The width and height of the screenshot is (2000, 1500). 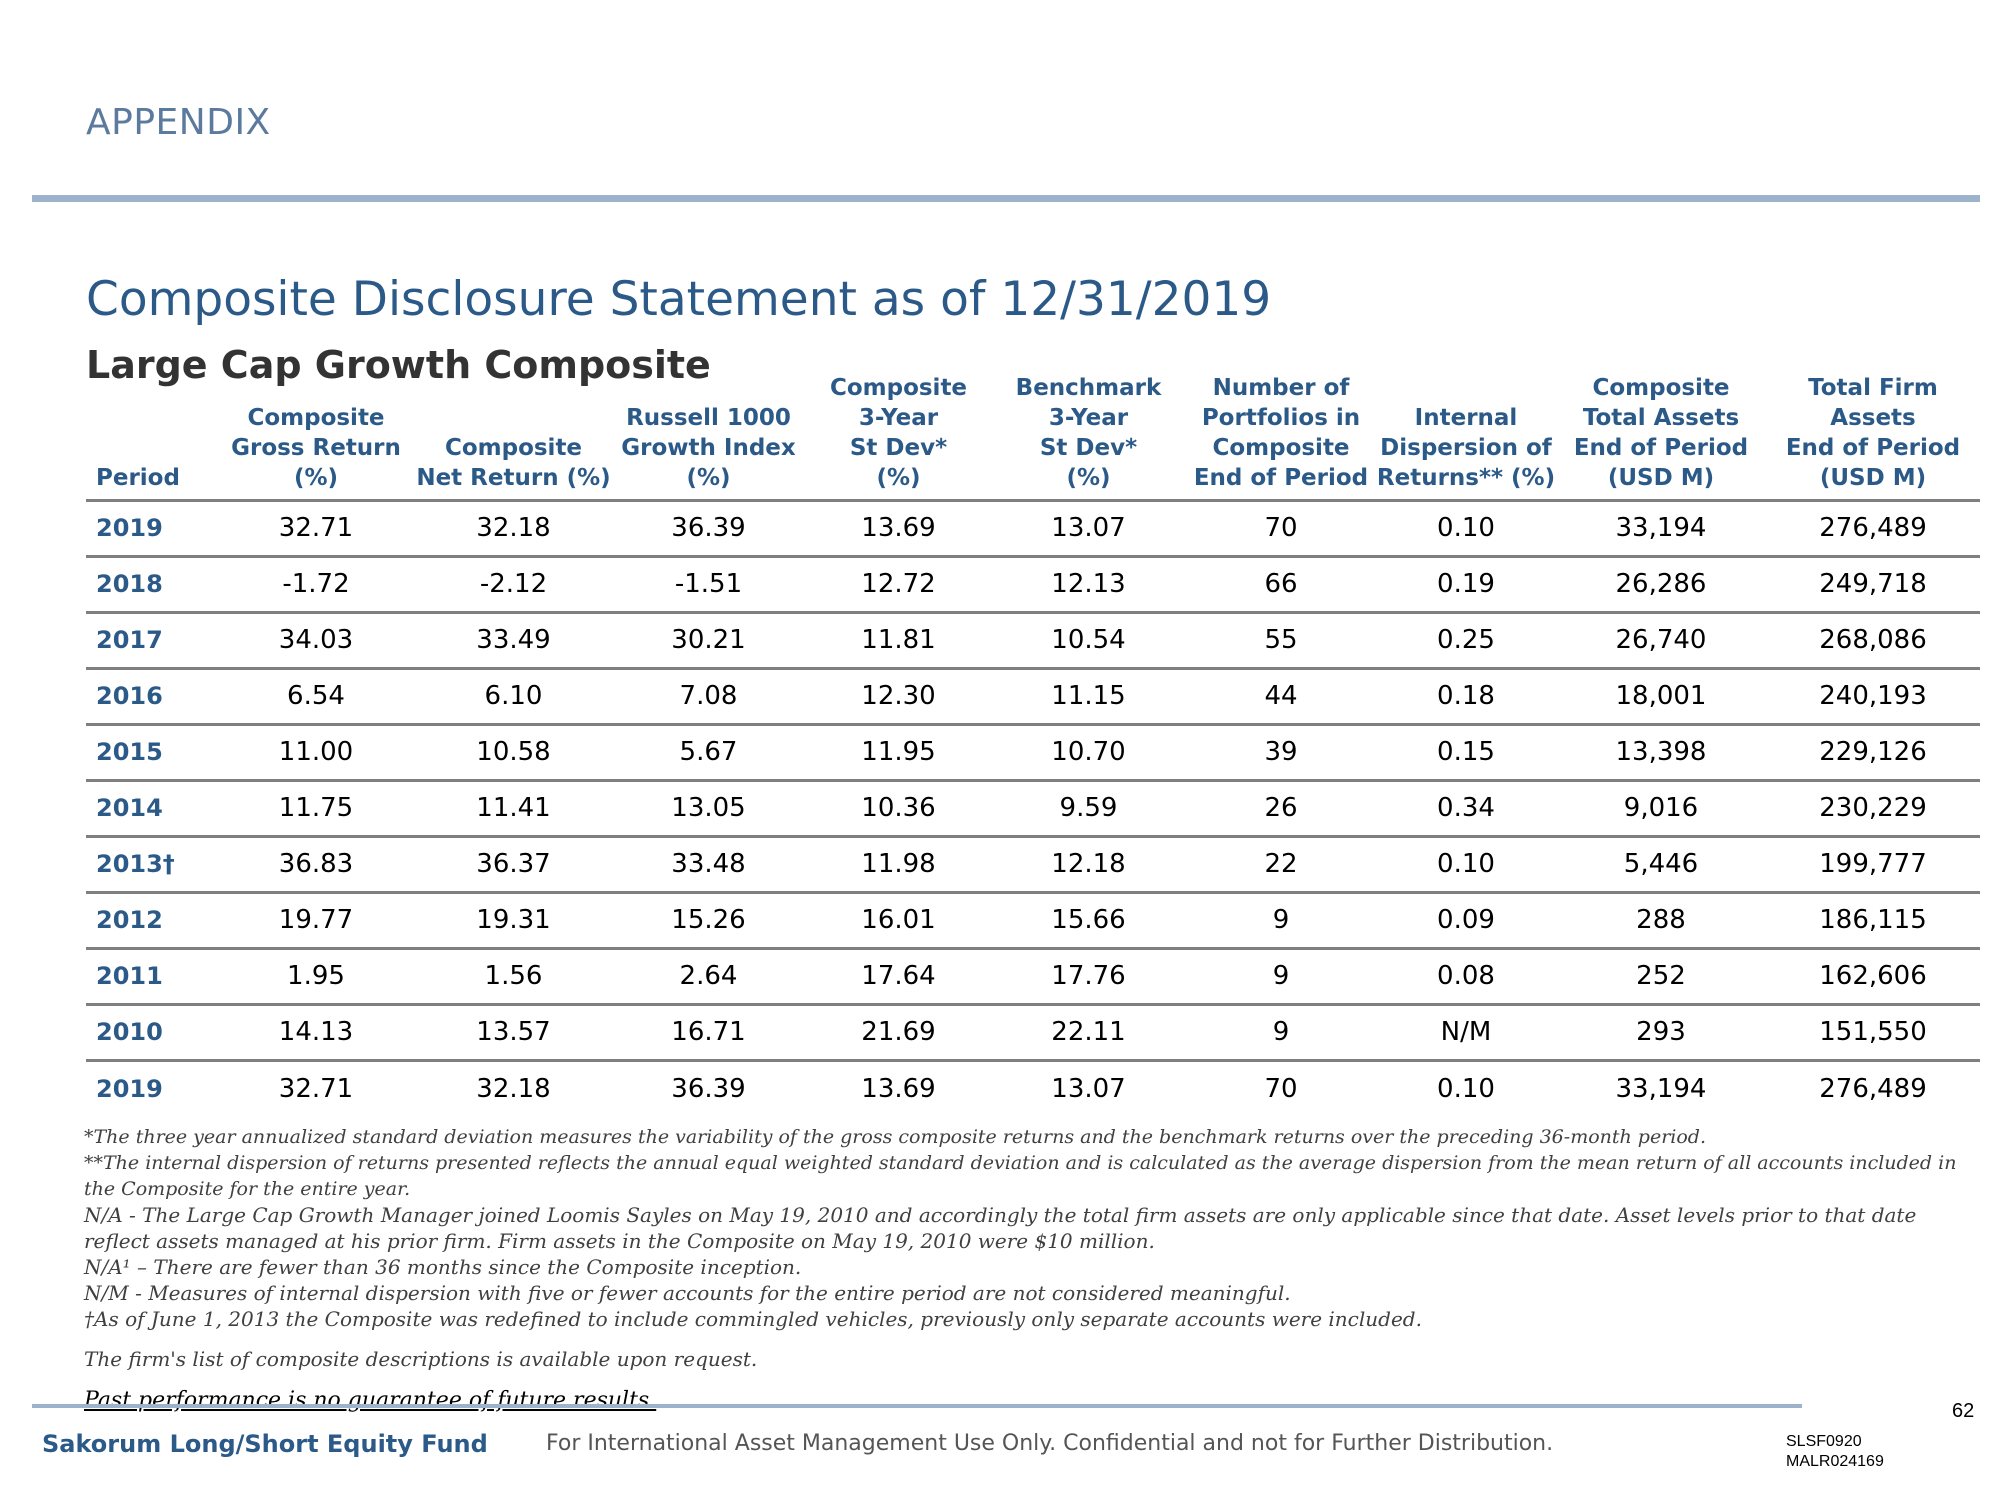 I want to click on column-header-line: Net Return (%), so click(x=513, y=477).